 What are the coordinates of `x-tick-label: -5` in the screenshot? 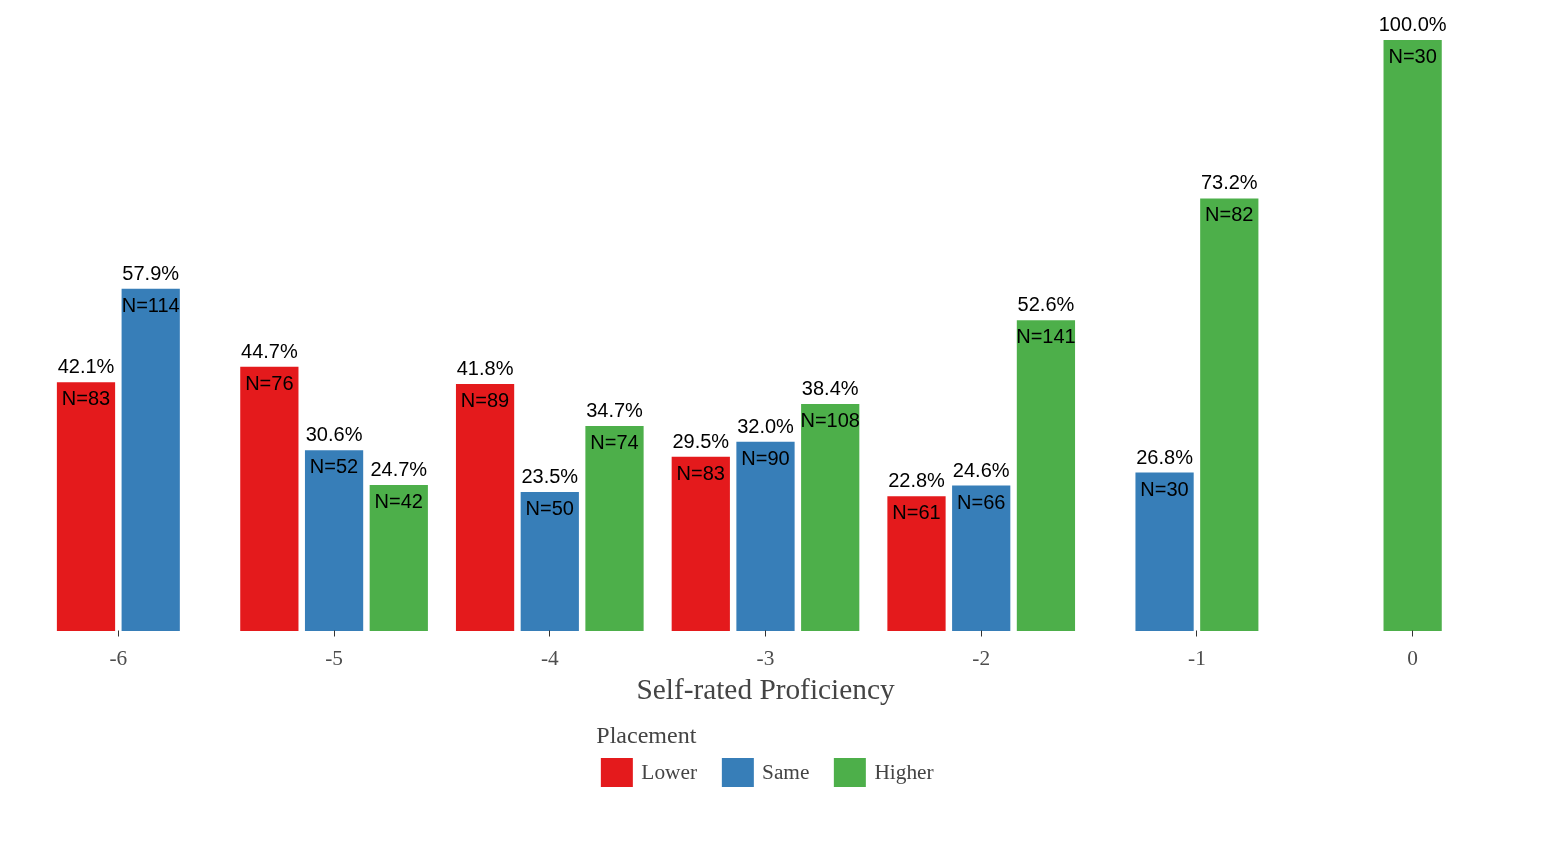 It's located at (334, 657).